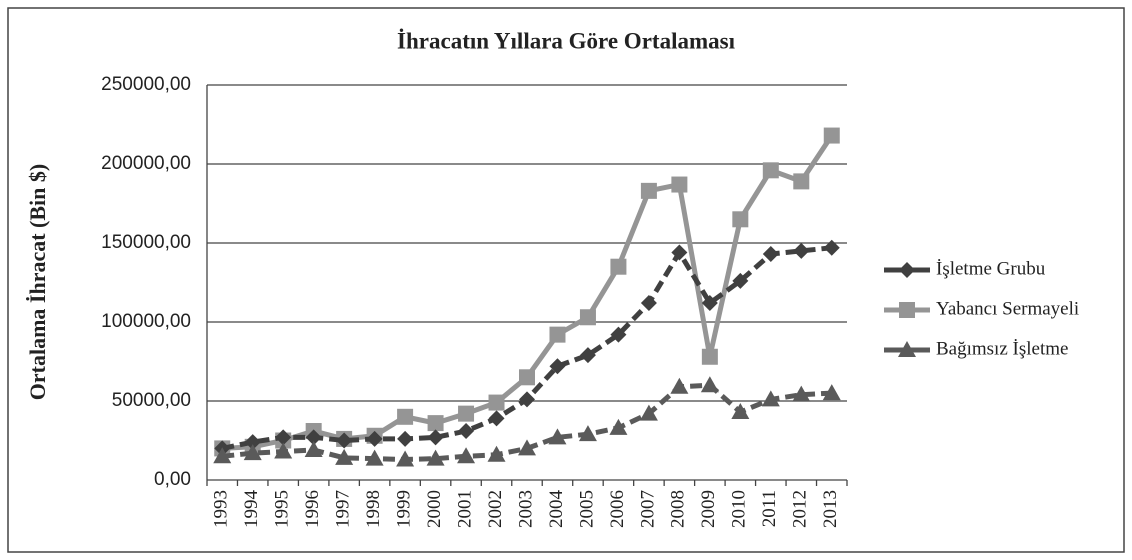 The height and width of the screenshot is (560, 1132). Describe the element at coordinates (495, 509) in the screenshot. I see `x-tick-label: 2002` at that location.